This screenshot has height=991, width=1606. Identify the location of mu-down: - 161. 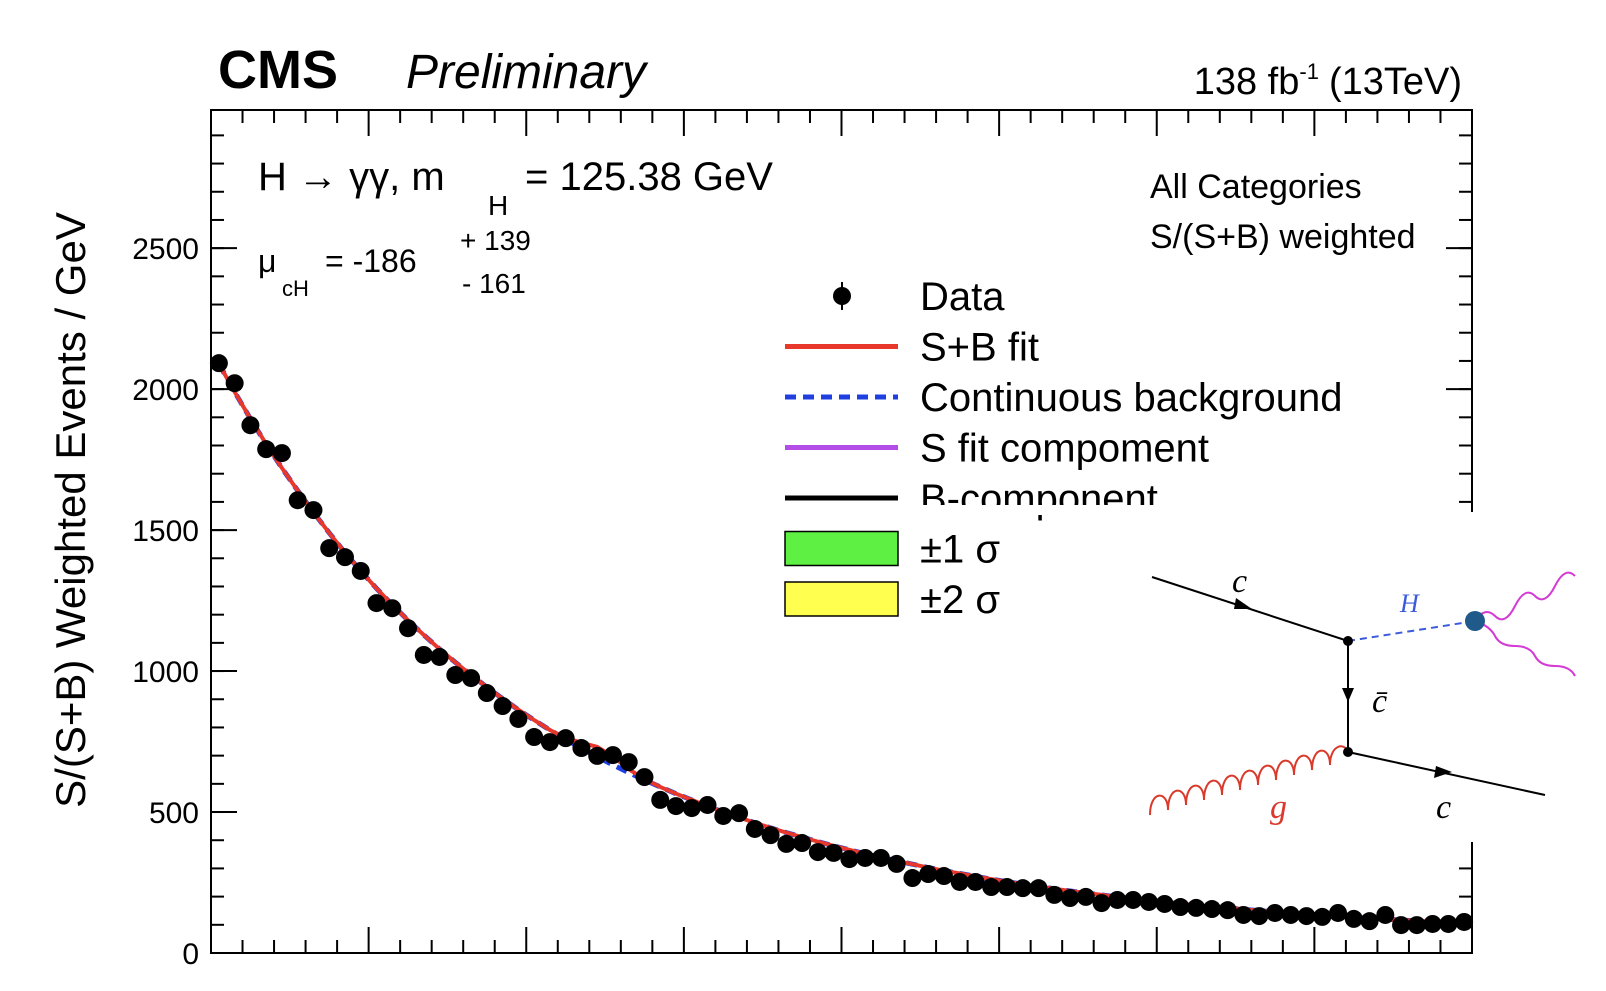
(494, 283).